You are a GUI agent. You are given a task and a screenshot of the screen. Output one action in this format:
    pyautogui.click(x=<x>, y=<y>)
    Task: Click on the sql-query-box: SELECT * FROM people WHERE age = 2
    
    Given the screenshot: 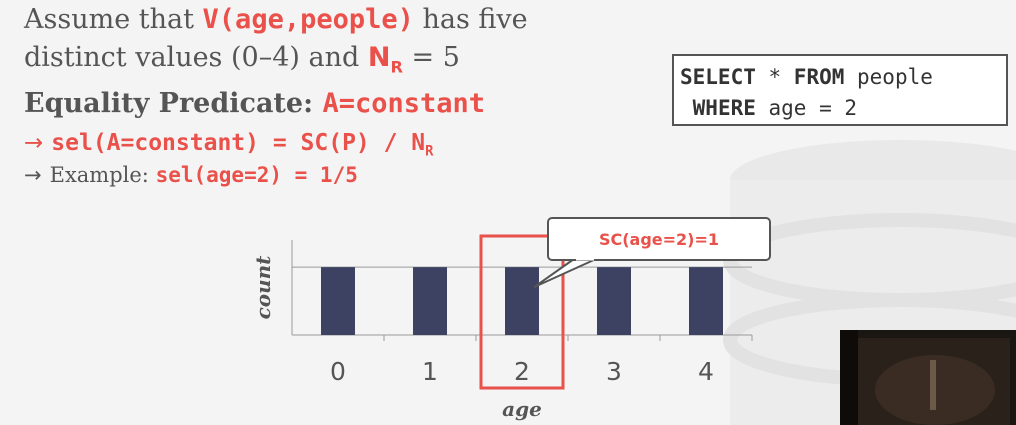 What is the action you would take?
    pyautogui.click(x=840, y=90)
    